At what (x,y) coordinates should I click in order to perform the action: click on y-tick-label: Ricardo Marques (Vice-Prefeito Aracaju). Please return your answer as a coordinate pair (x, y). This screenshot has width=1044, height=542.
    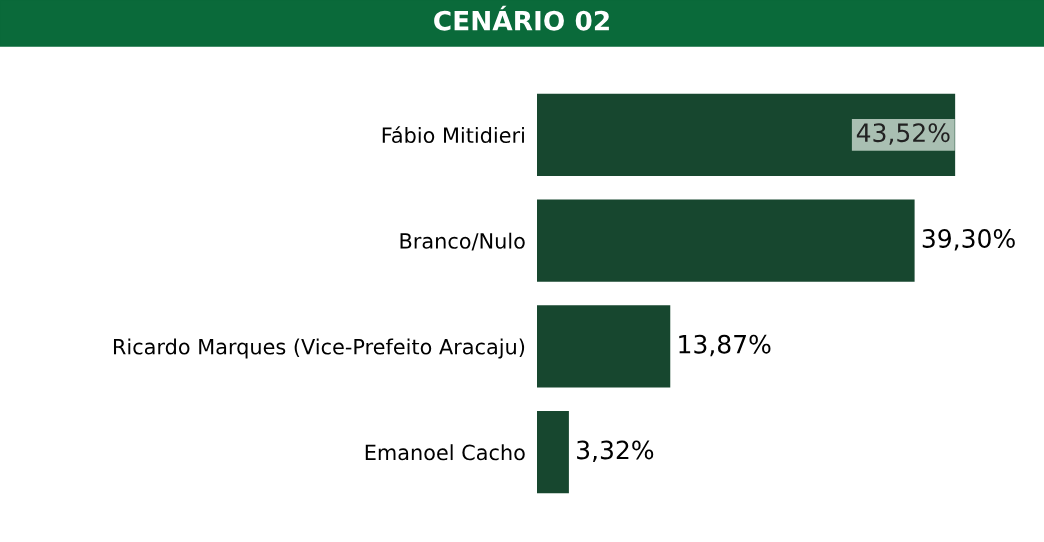
    Looking at the image, I should click on (319, 348).